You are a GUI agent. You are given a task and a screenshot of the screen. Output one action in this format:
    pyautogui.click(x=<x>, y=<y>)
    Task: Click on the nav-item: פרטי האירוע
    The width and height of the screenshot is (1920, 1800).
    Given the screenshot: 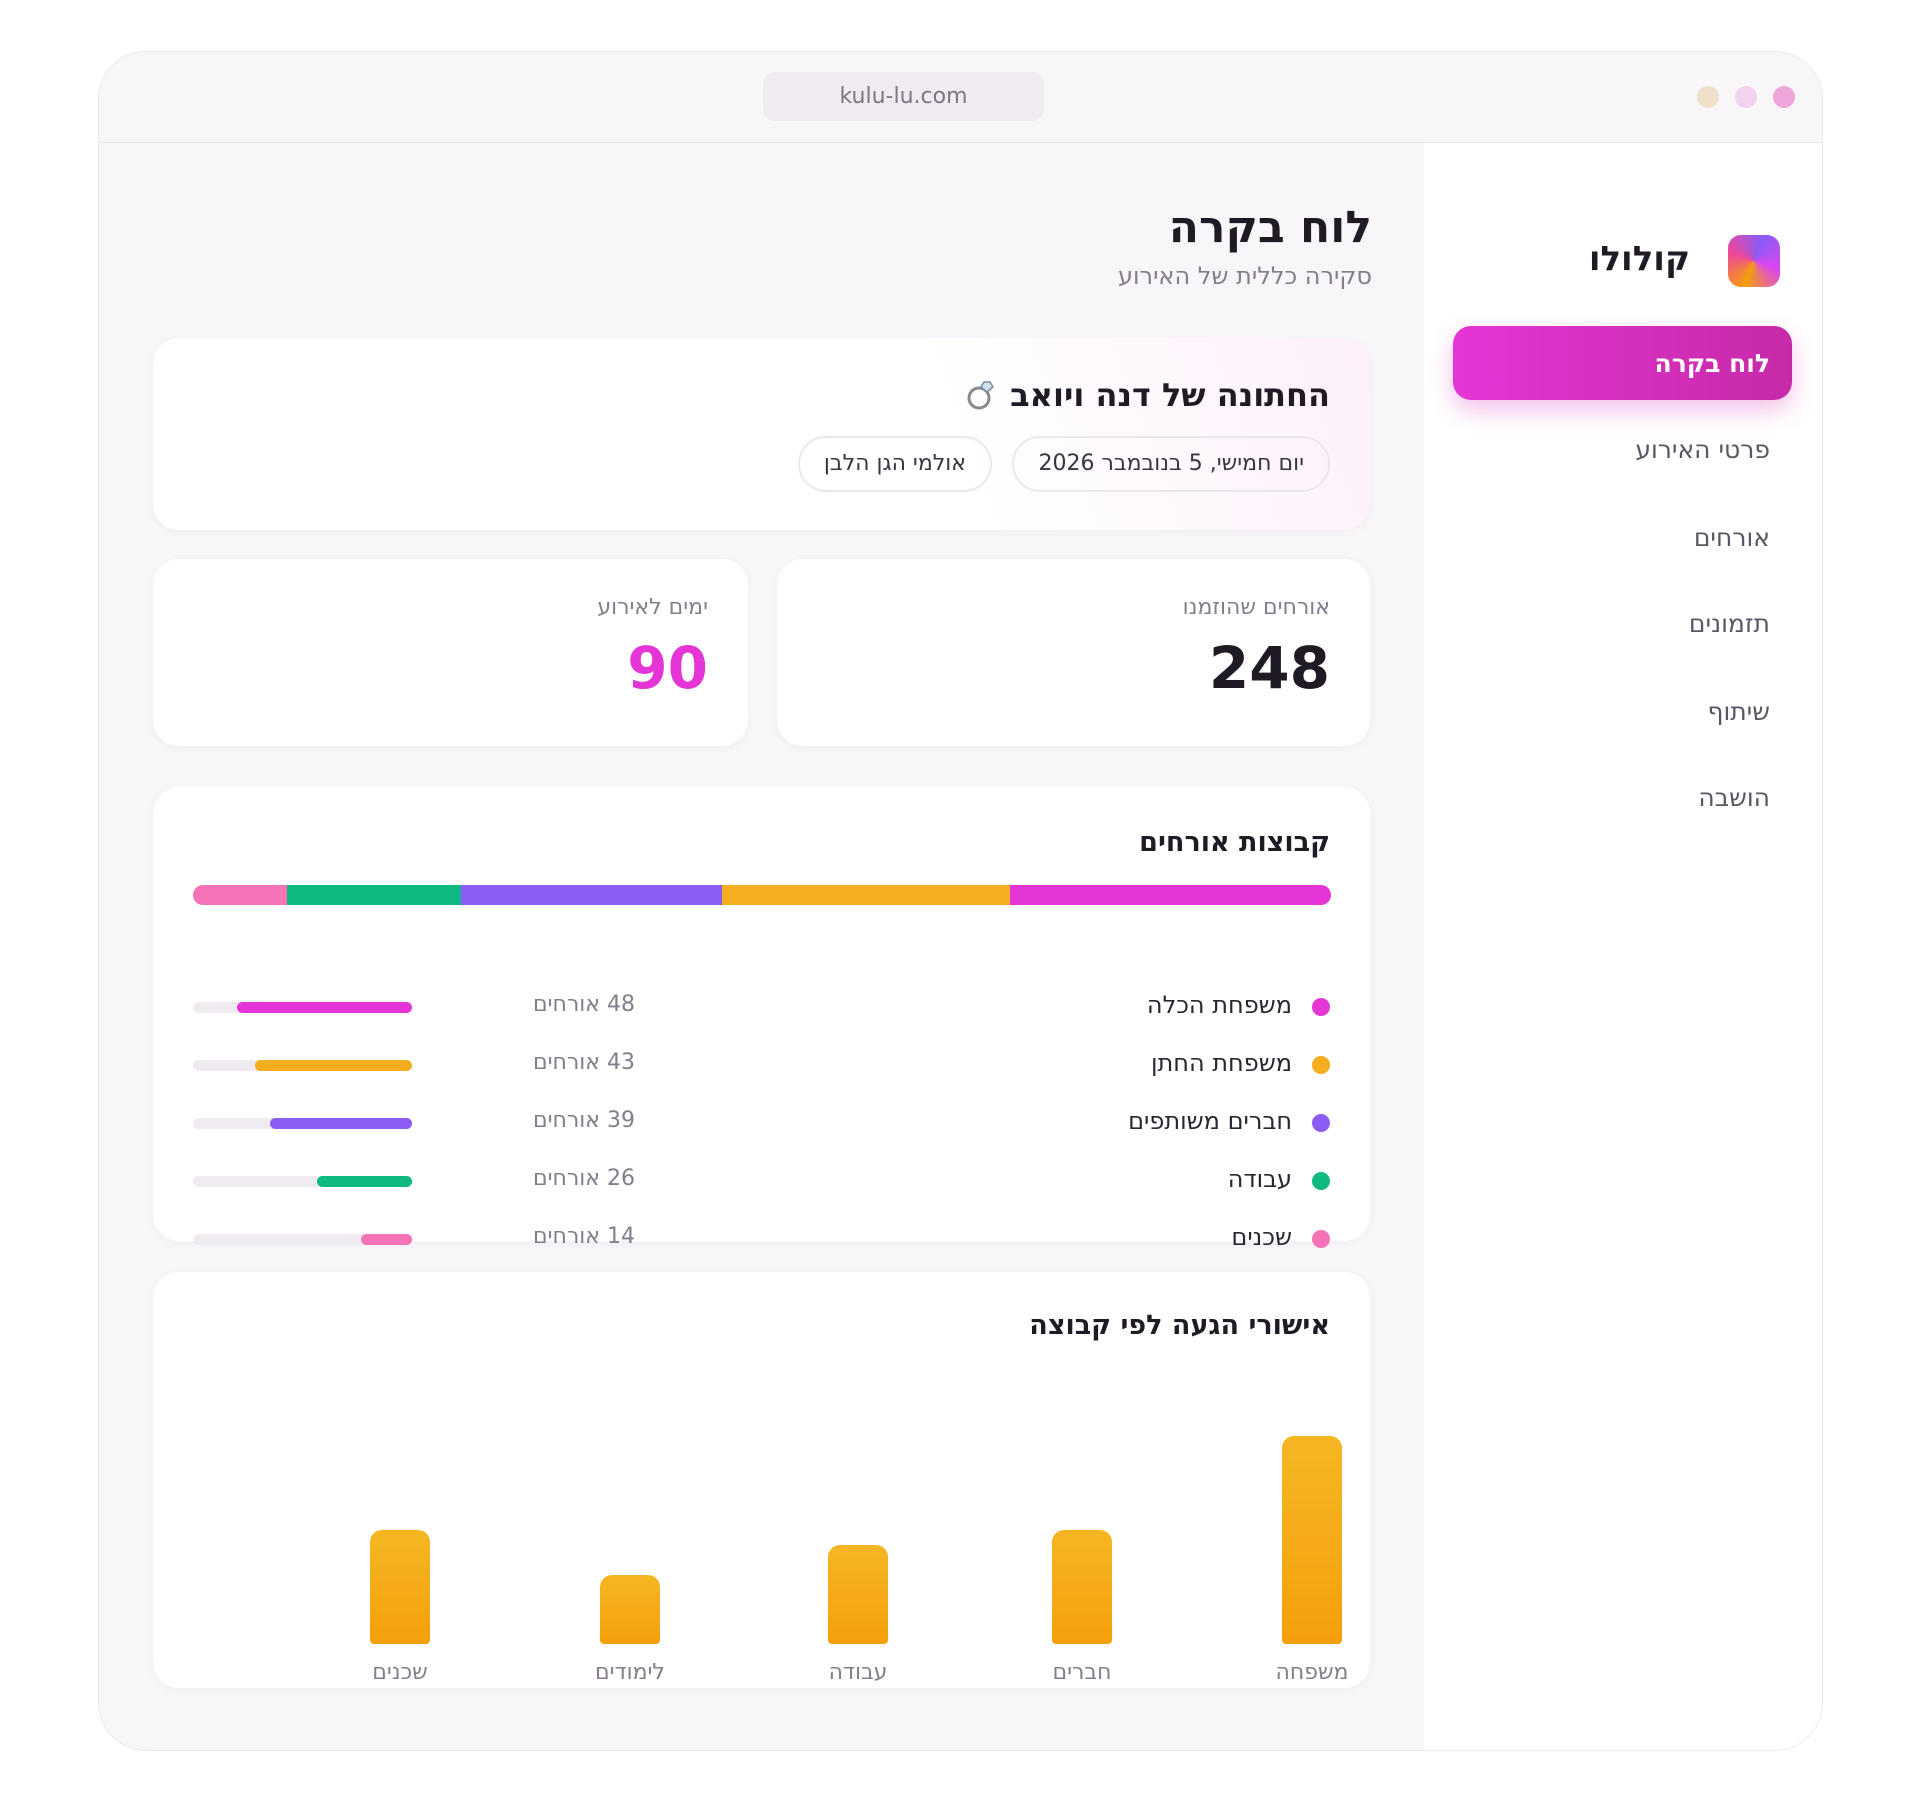 What is the action you would take?
    pyautogui.click(x=1702, y=449)
    